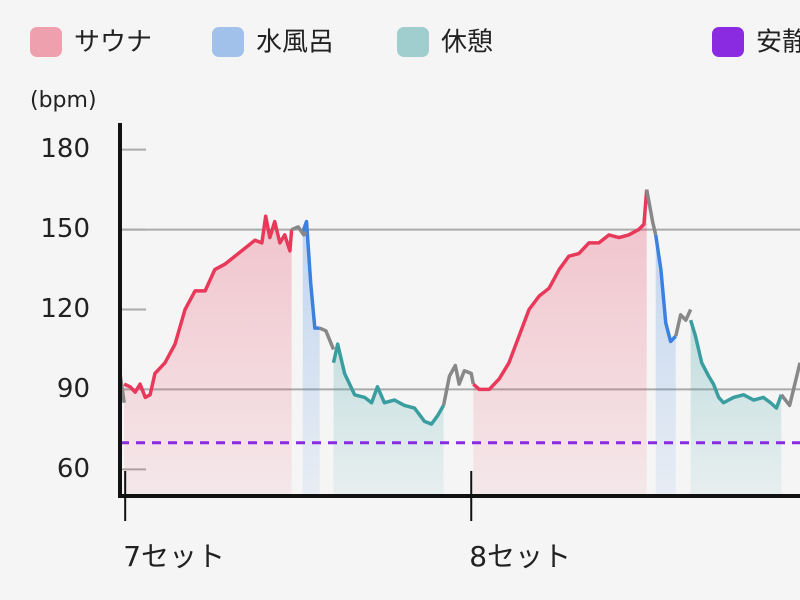  What do you see at coordinates (174, 556) in the screenshot?
I see `x-tick-label: 7セット` at bounding box center [174, 556].